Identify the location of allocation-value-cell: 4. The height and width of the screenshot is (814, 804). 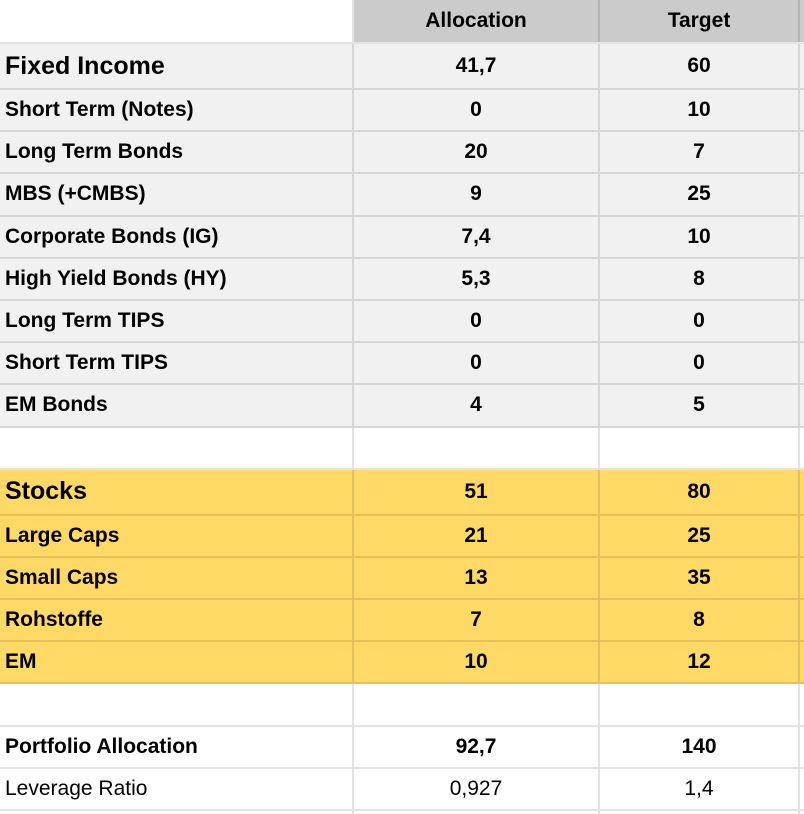
(477, 405).